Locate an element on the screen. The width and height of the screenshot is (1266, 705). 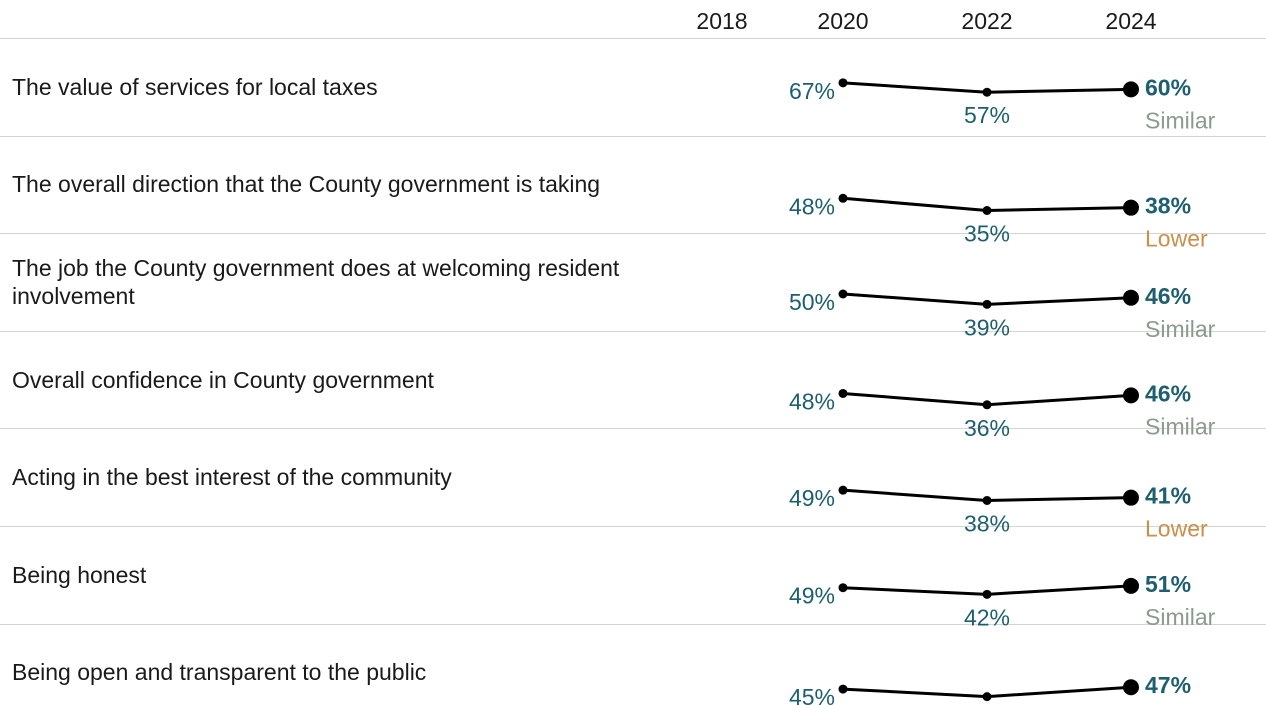
value-label-2024: 47% is located at coordinates (1168, 685).